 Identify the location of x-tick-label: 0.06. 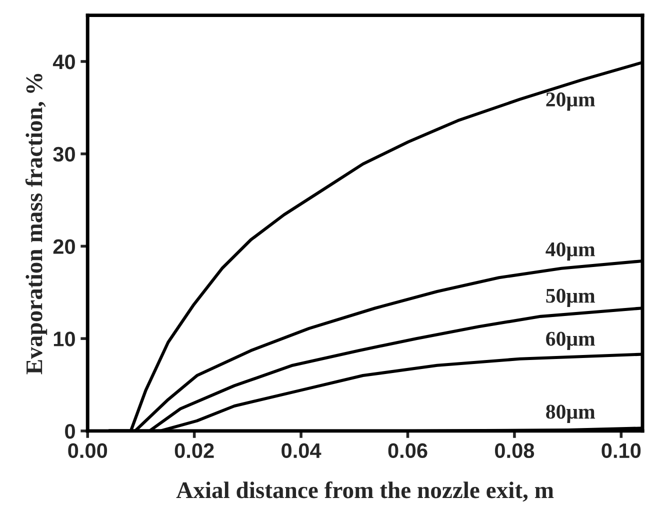
(408, 450).